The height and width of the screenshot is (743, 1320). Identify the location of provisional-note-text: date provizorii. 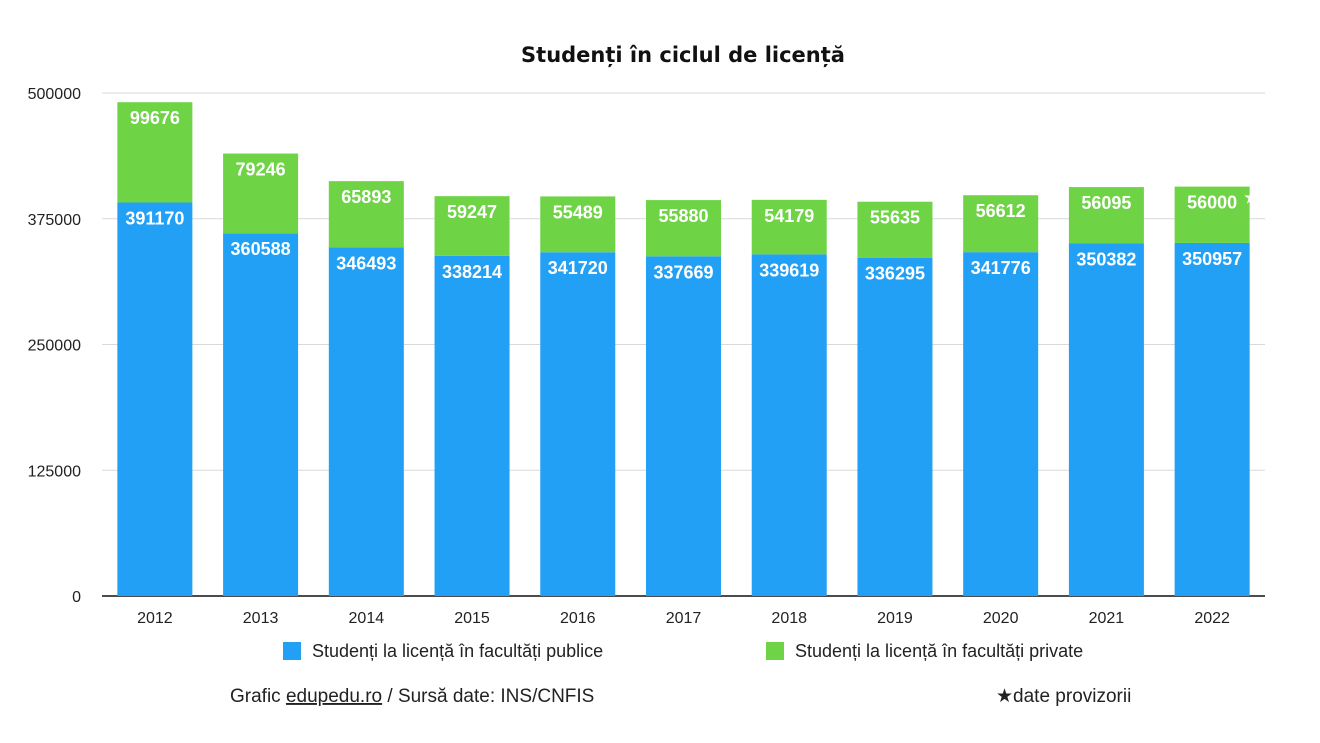
(1072, 696).